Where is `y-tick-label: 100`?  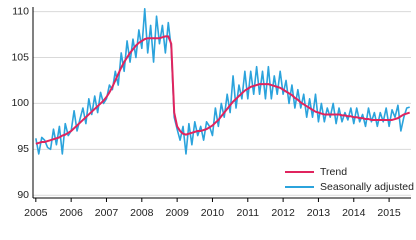 y-tick-label: 100 is located at coordinates (20, 103).